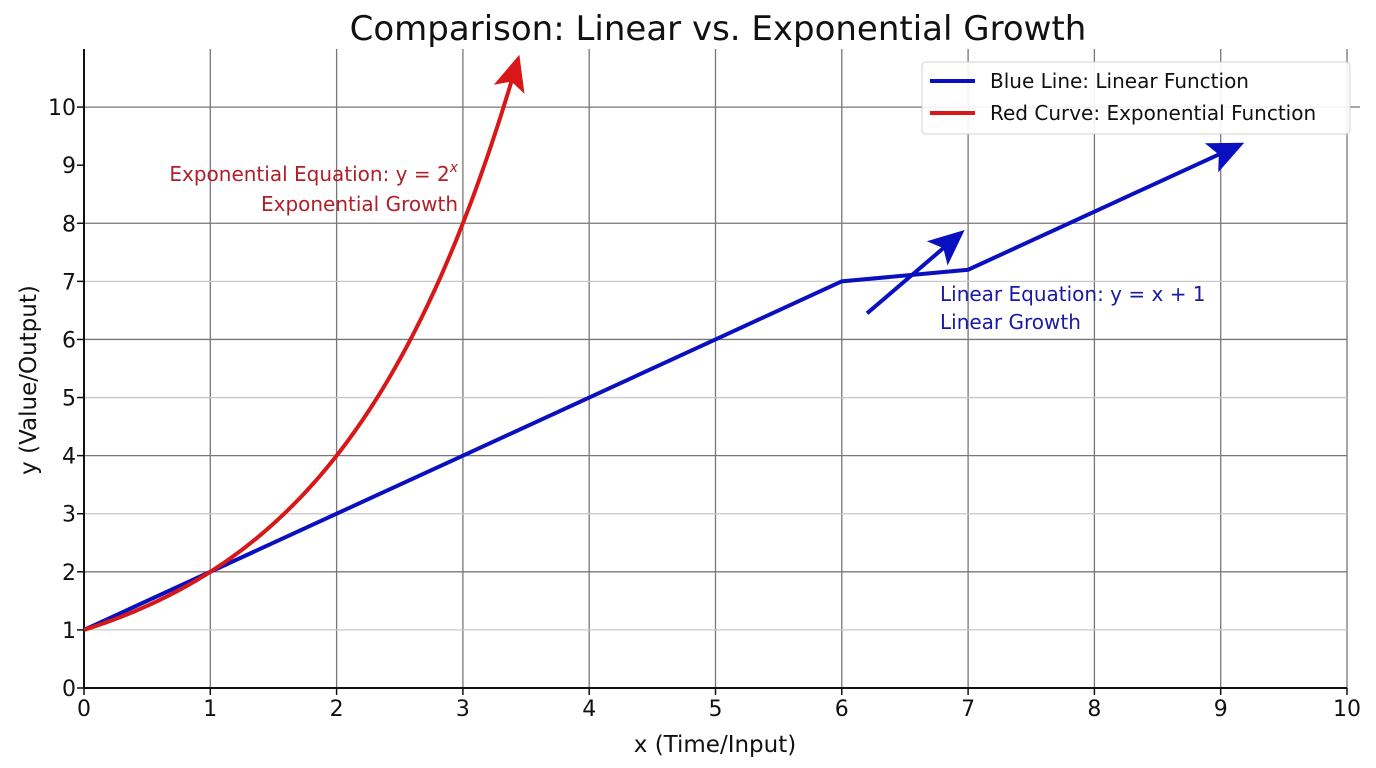 The height and width of the screenshot is (768, 1376). Describe the element at coordinates (716, 709) in the screenshot. I see `x-tick-label: 5` at that location.